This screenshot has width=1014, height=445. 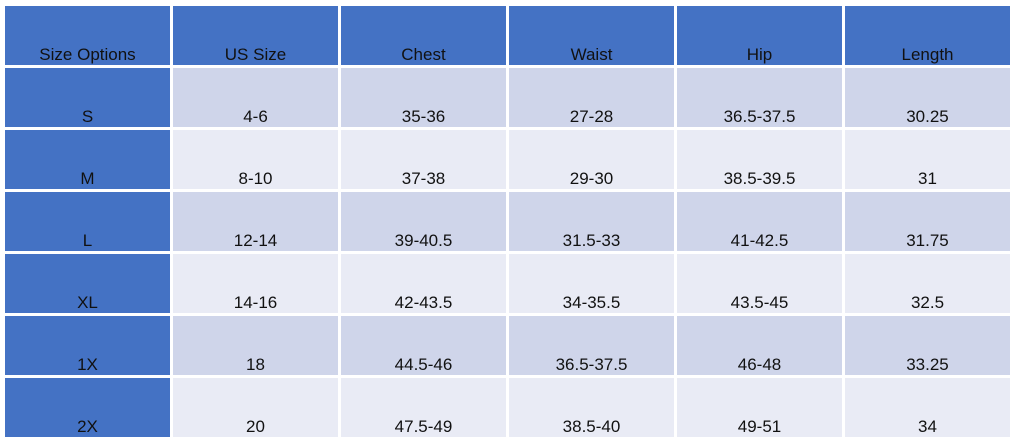 What do you see at coordinates (927, 97) in the screenshot?
I see `cell-length: 30.25` at bounding box center [927, 97].